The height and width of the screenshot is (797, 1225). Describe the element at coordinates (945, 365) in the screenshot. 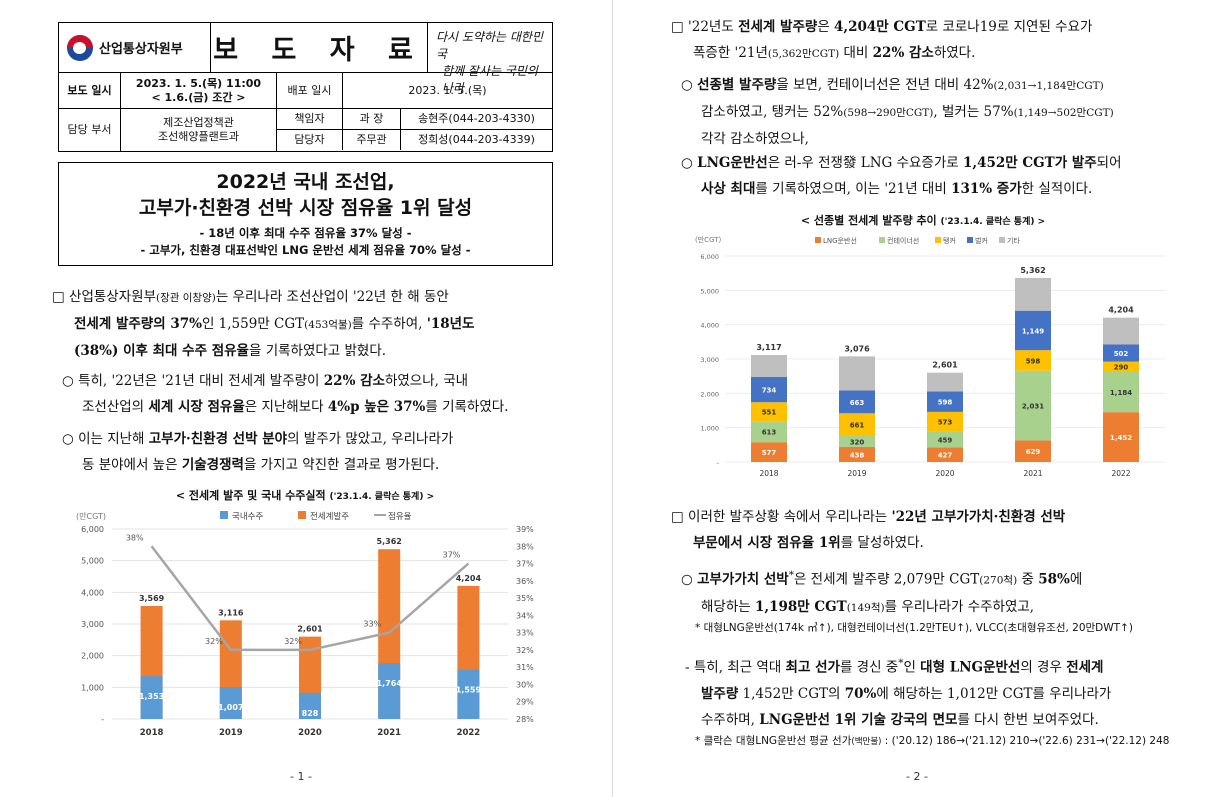

I see `total-label: 2,601` at that location.